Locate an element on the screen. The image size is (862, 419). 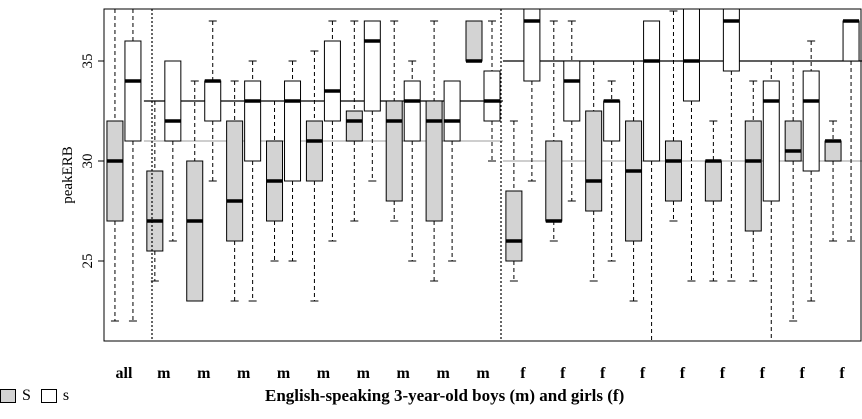
y-tick-label-35: 35 is located at coordinates (88, 61).